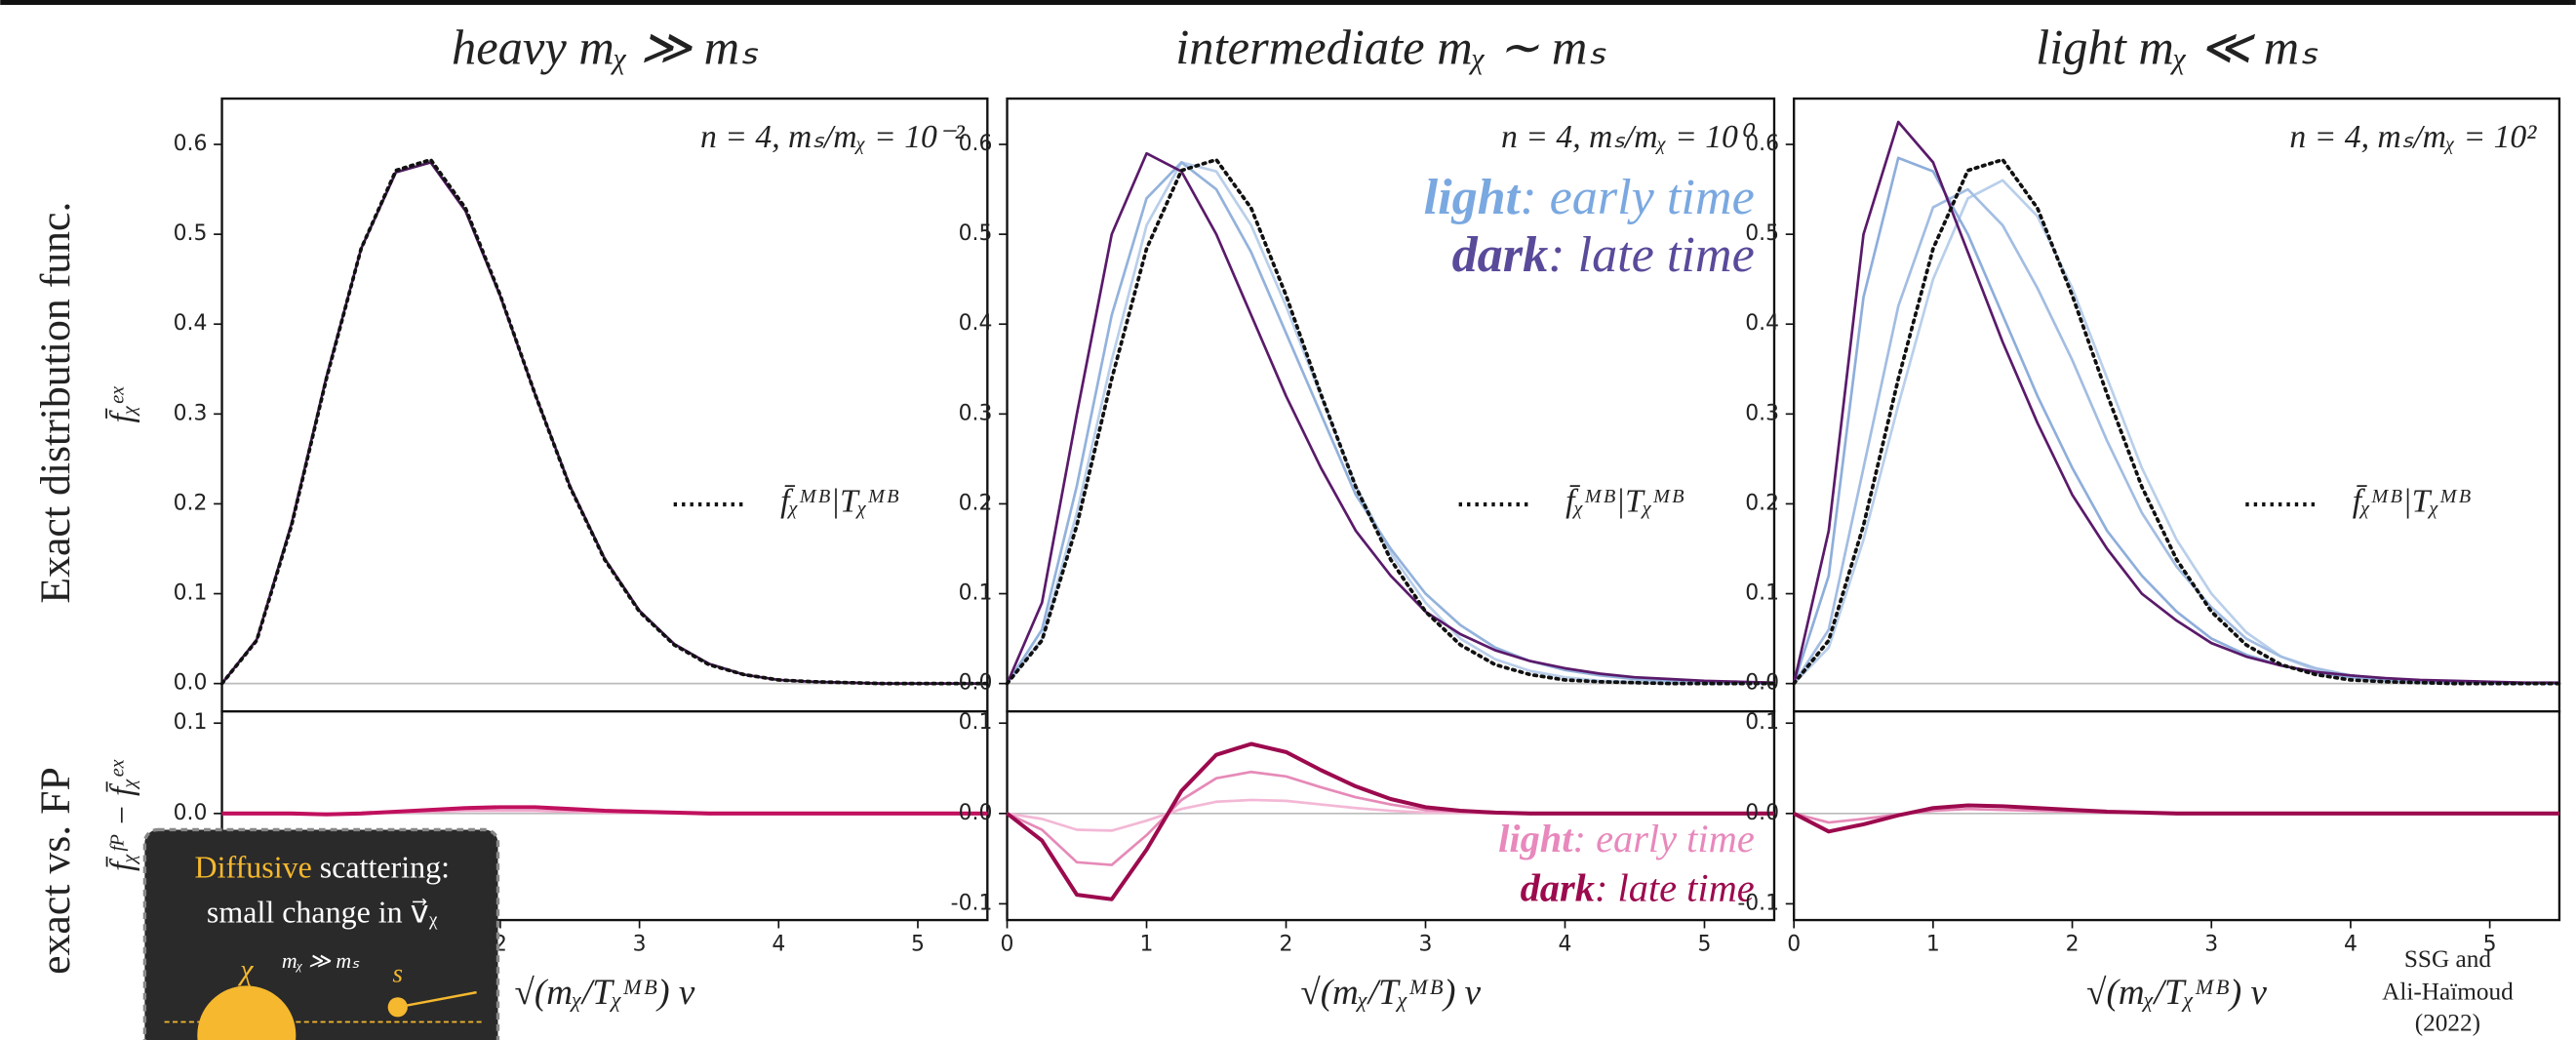 The image size is (2576, 1040). Describe the element at coordinates (245, 969) in the screenshot. I see `inset-chi: χ` at that location.